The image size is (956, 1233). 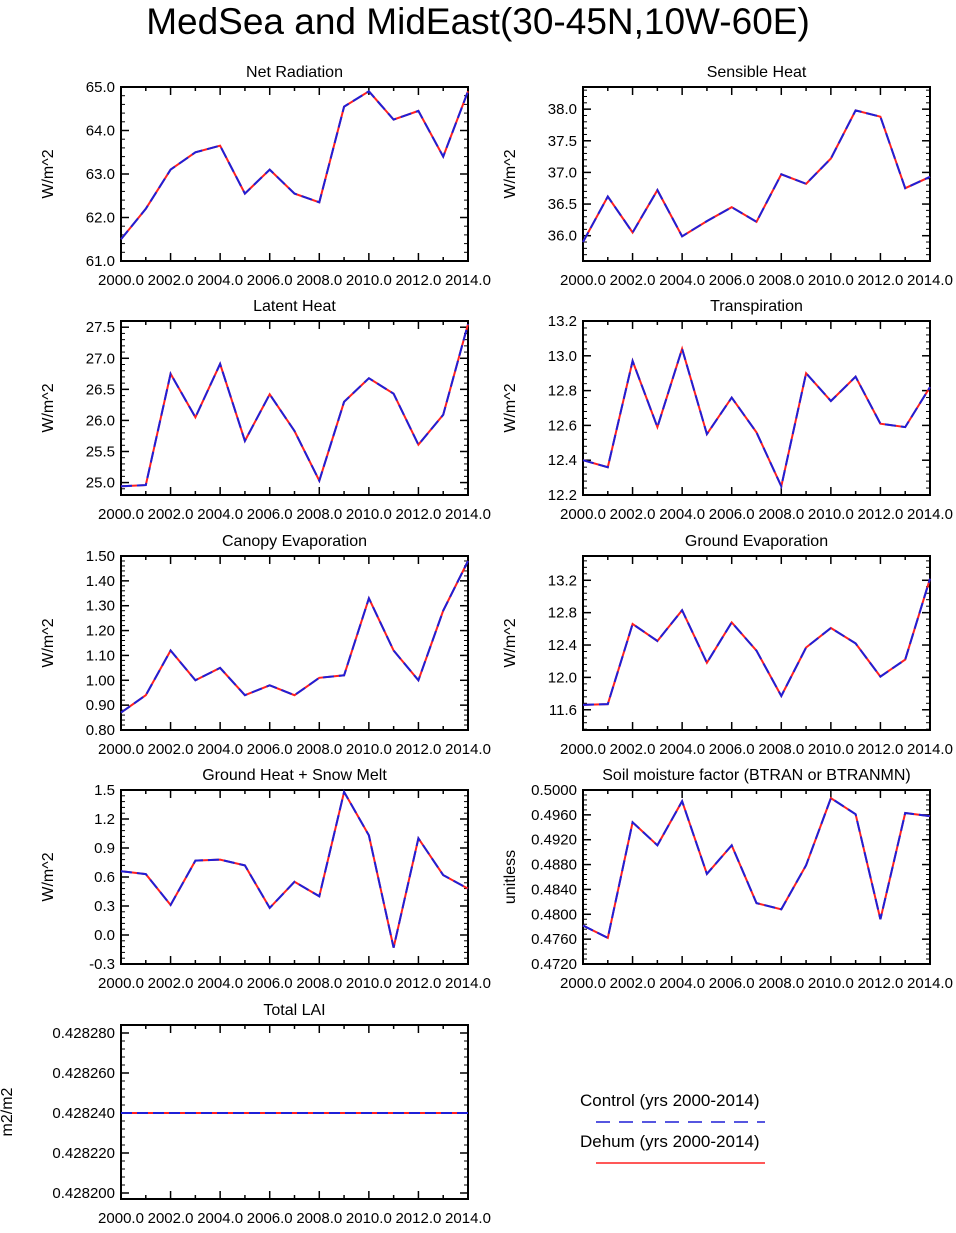 I want to click on panel-title: Soil moisture factor (BTRAN or BTRANMN), so click(x=756, y=775).